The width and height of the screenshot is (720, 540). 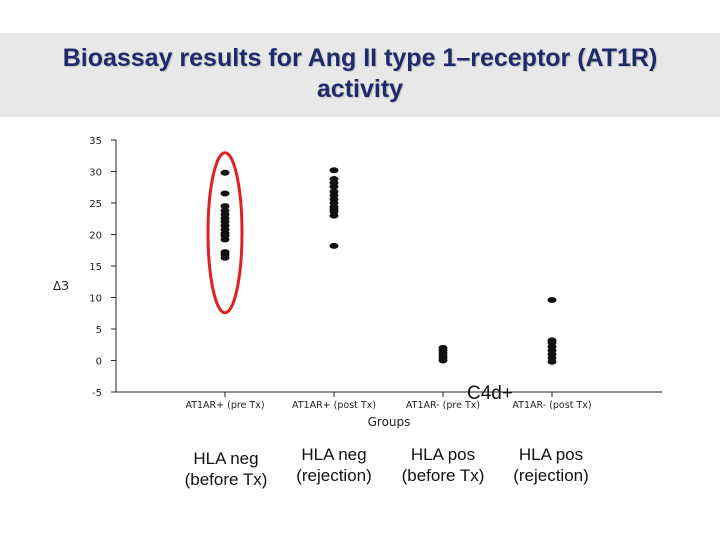 What do you see at coordinates (224, 405) in the screenshot?
I see `x-category-label: AT1AR+ (pre Tx)` at bounding box center [224, 405].